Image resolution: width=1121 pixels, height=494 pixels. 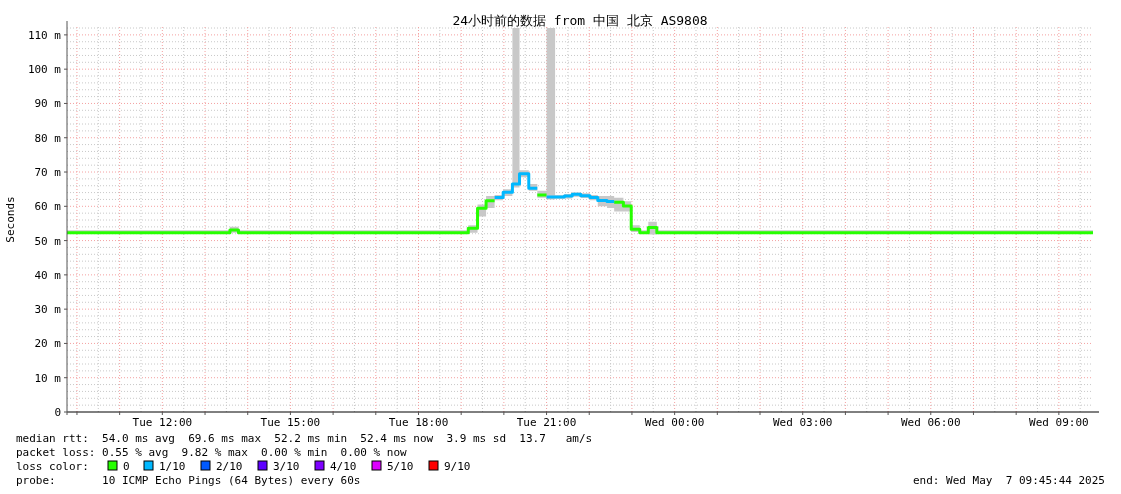 I want to click on text: end: Wed May 7 09:45:44 2025, so click(x=1008, y=480).